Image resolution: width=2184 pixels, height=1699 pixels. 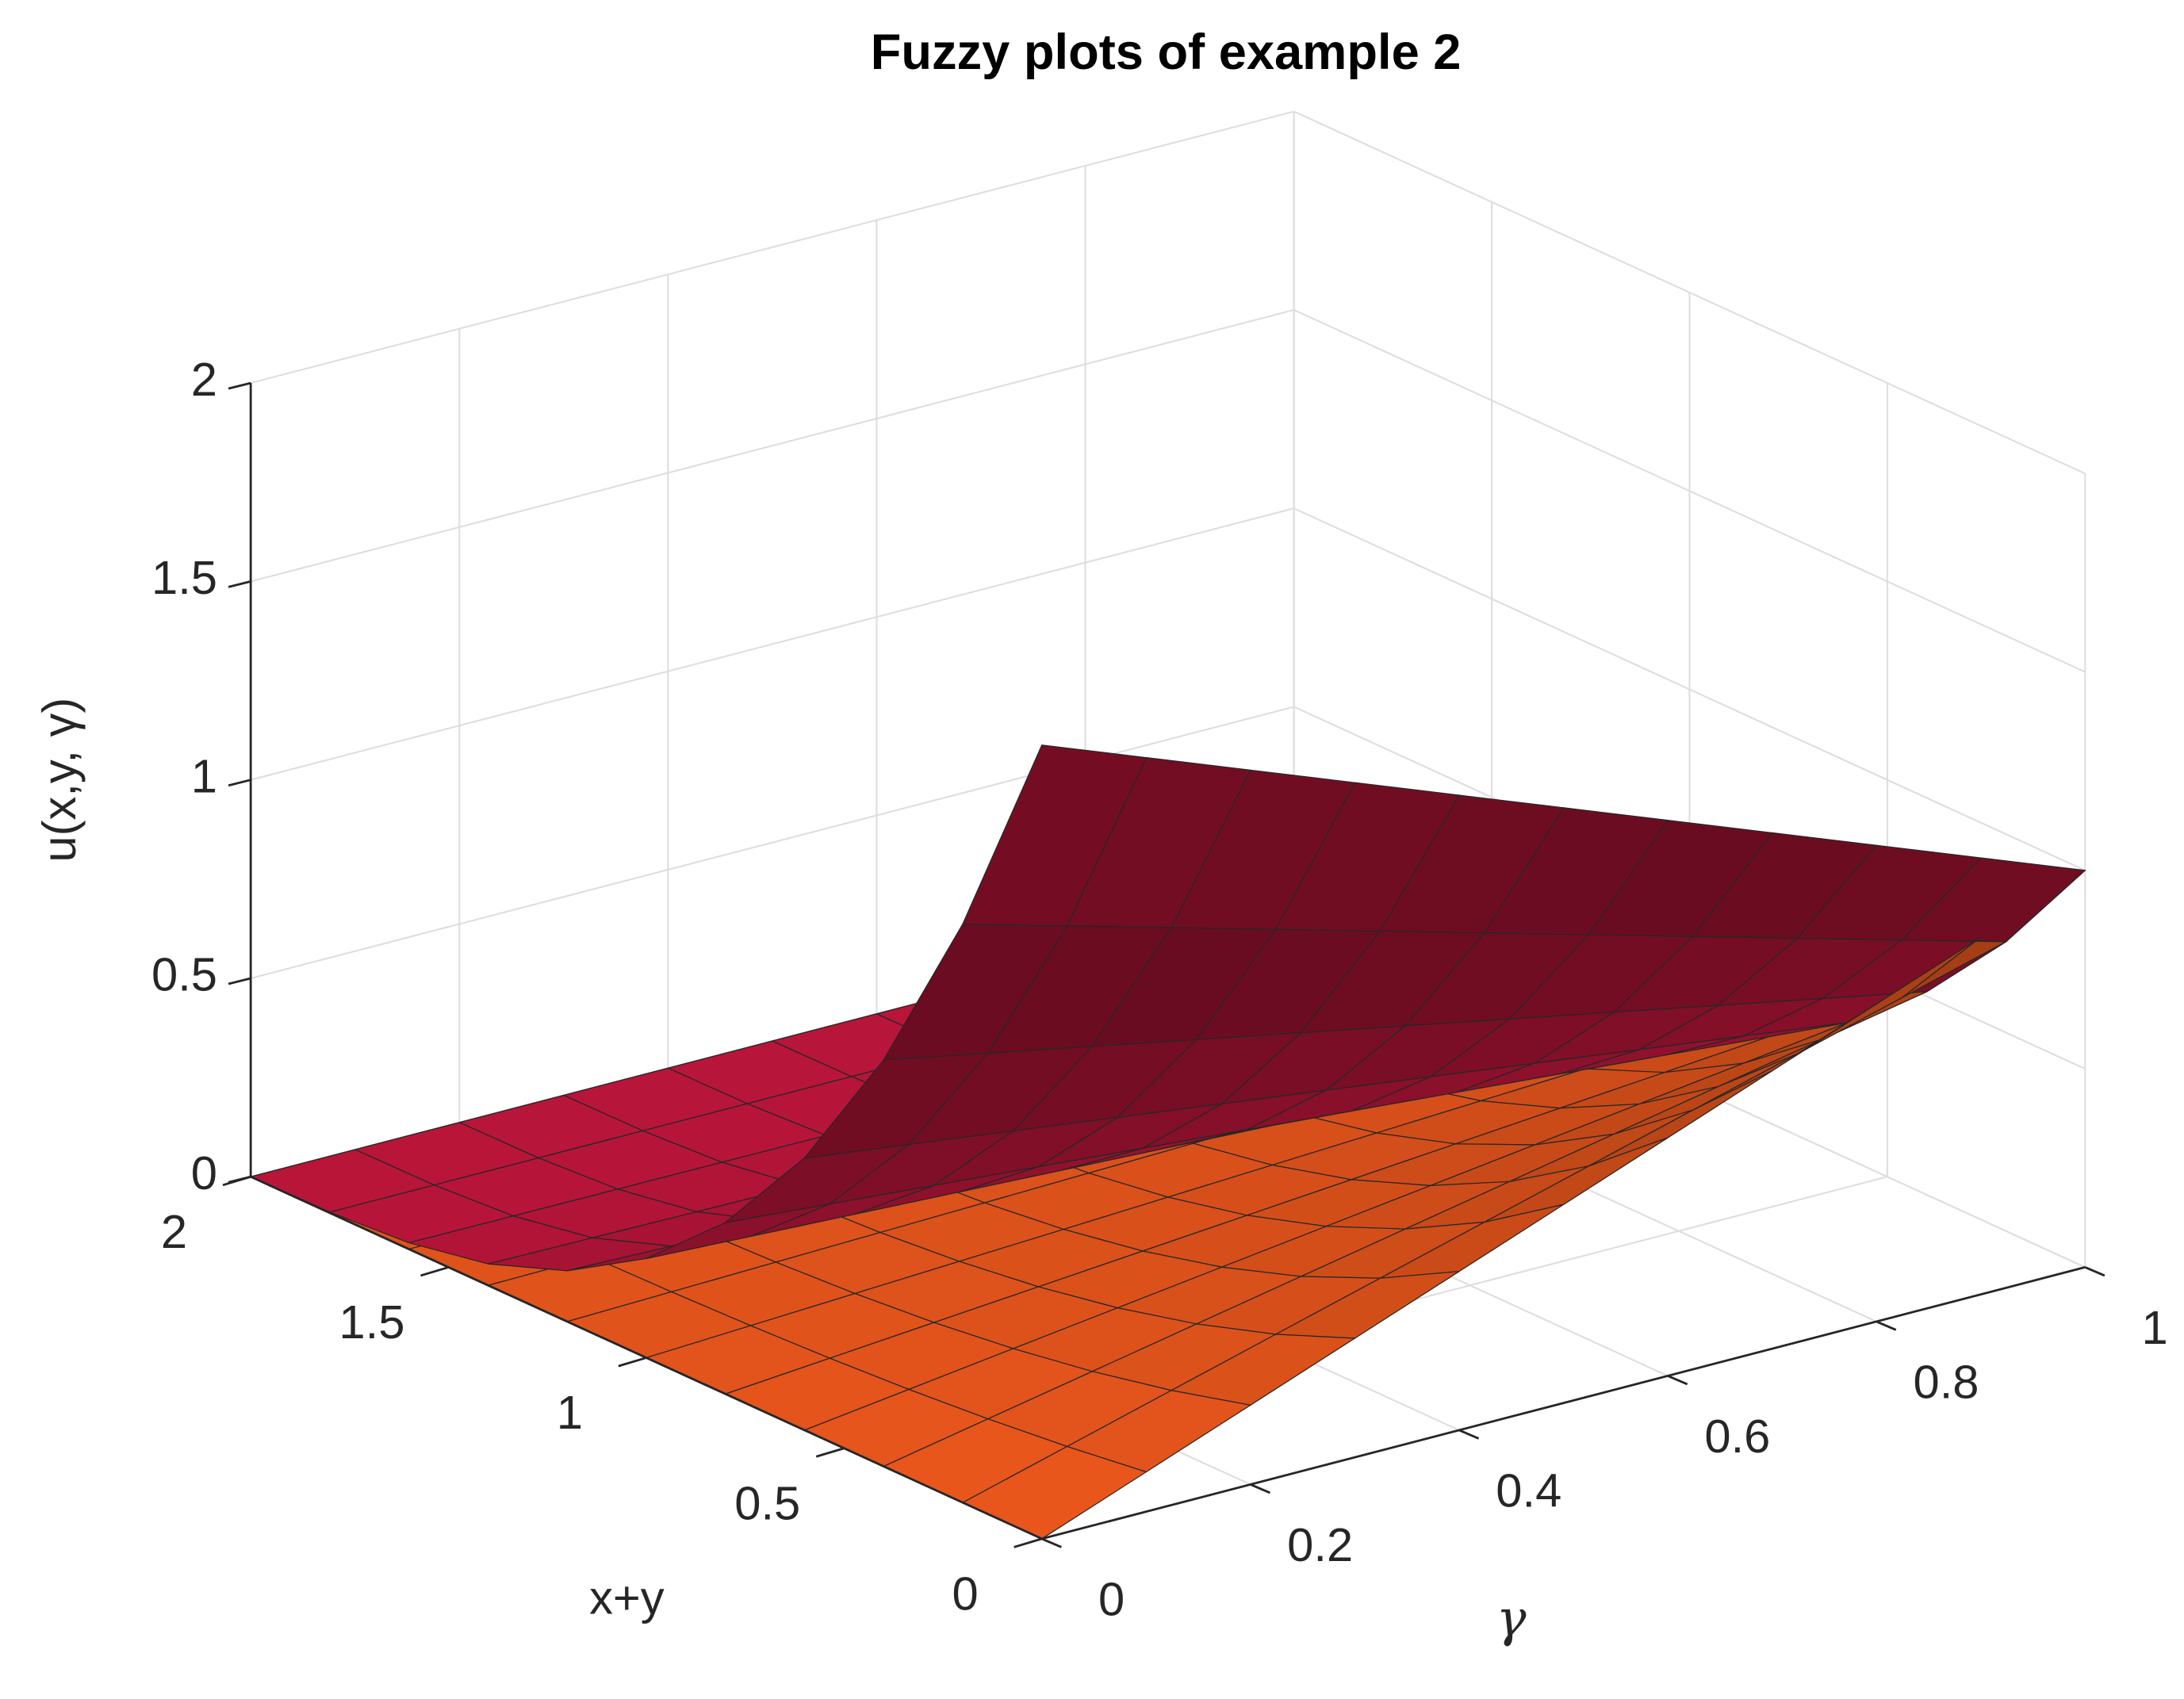 I want to click on x-tick-label: 1, so click(x=570, y=1412).